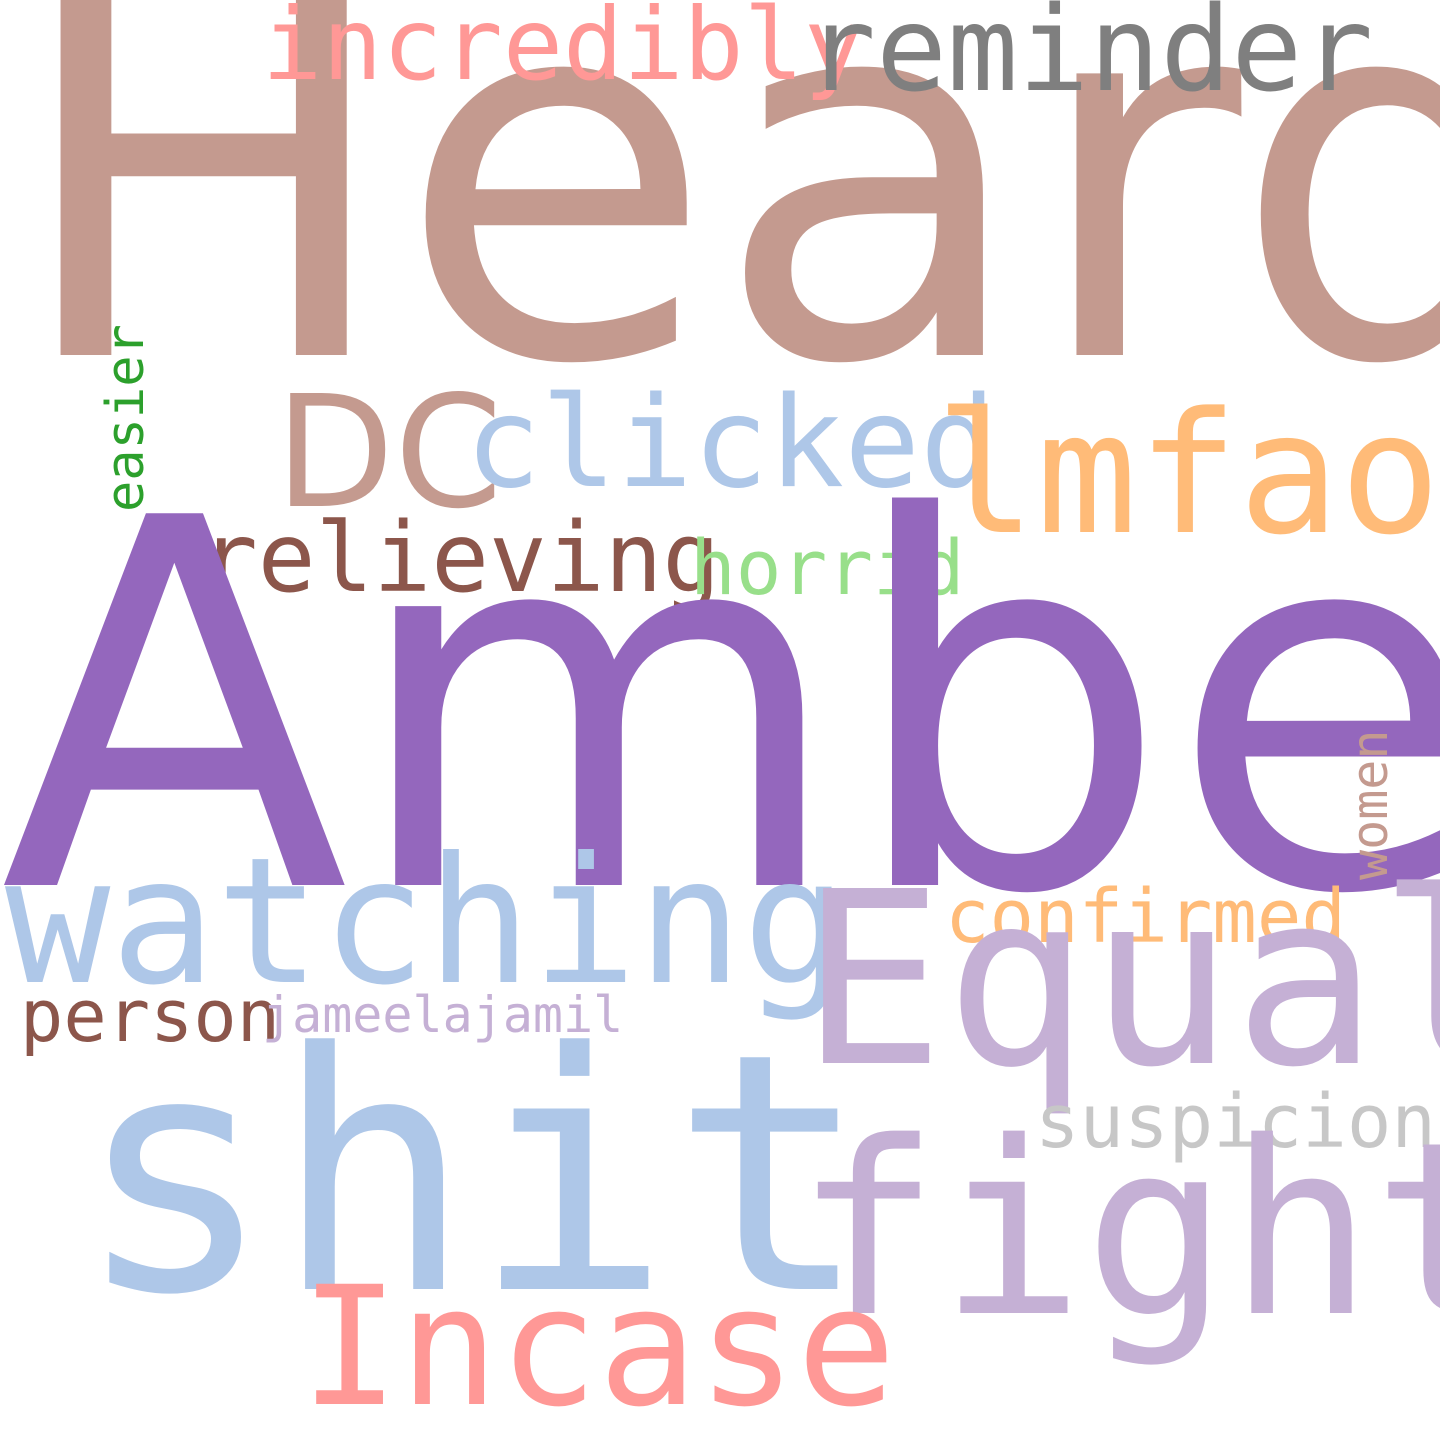 Image resolution: width=1440 pixels, height=1440 pixels. I want to click on word-reminder: reminder, so click(1089, 59).